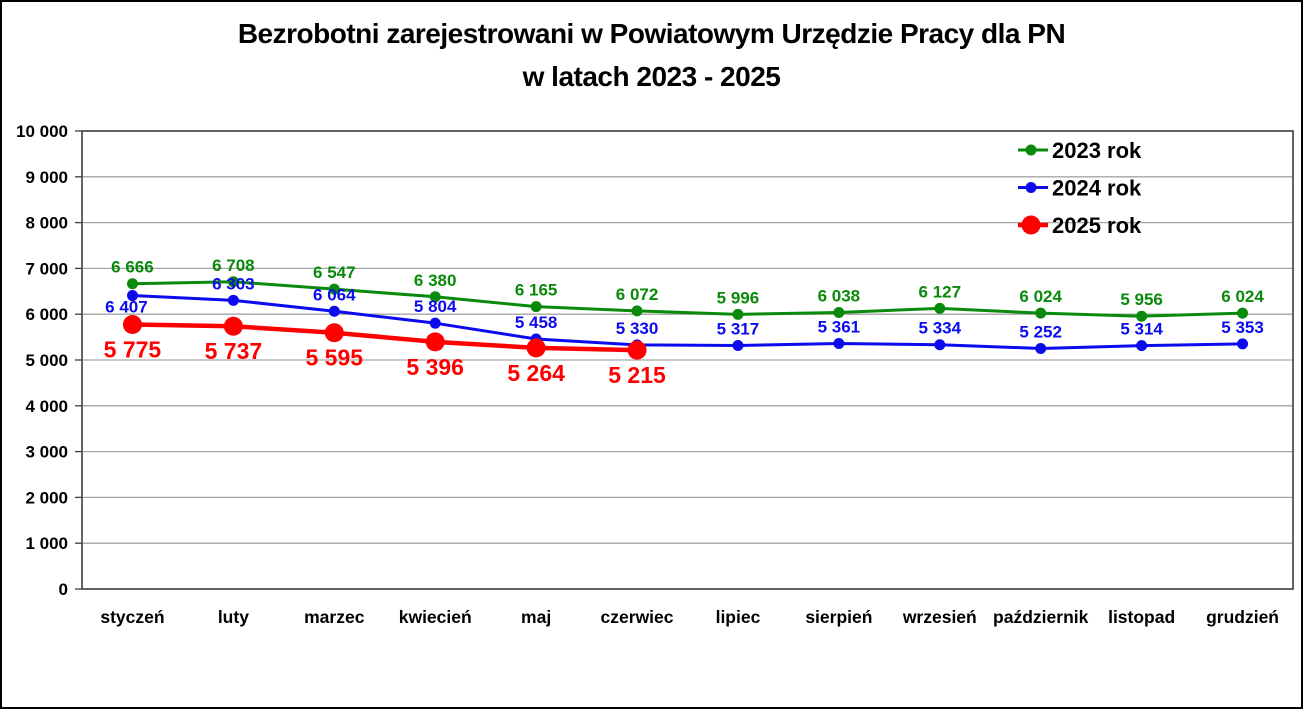 The width and height of the screenshot is (1303, 709). What do you see at coordinates (46, 497) in the screenshot?
I see `y-axis-label: 2 000` at bounding box center [46, 497].